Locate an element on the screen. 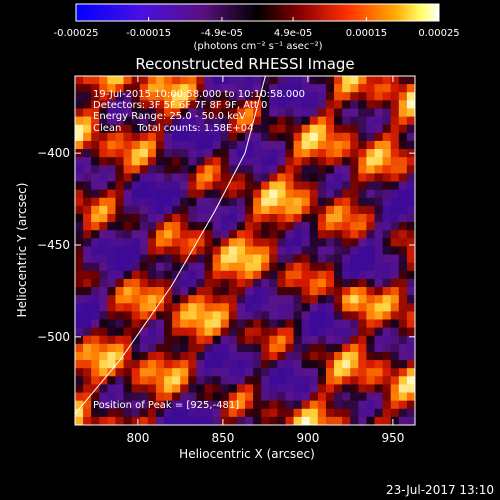  annotation-detectors: Detectors: 3F 5F 6F 7F 8F 9F, Att 0 is located at coordinates (180, 105).